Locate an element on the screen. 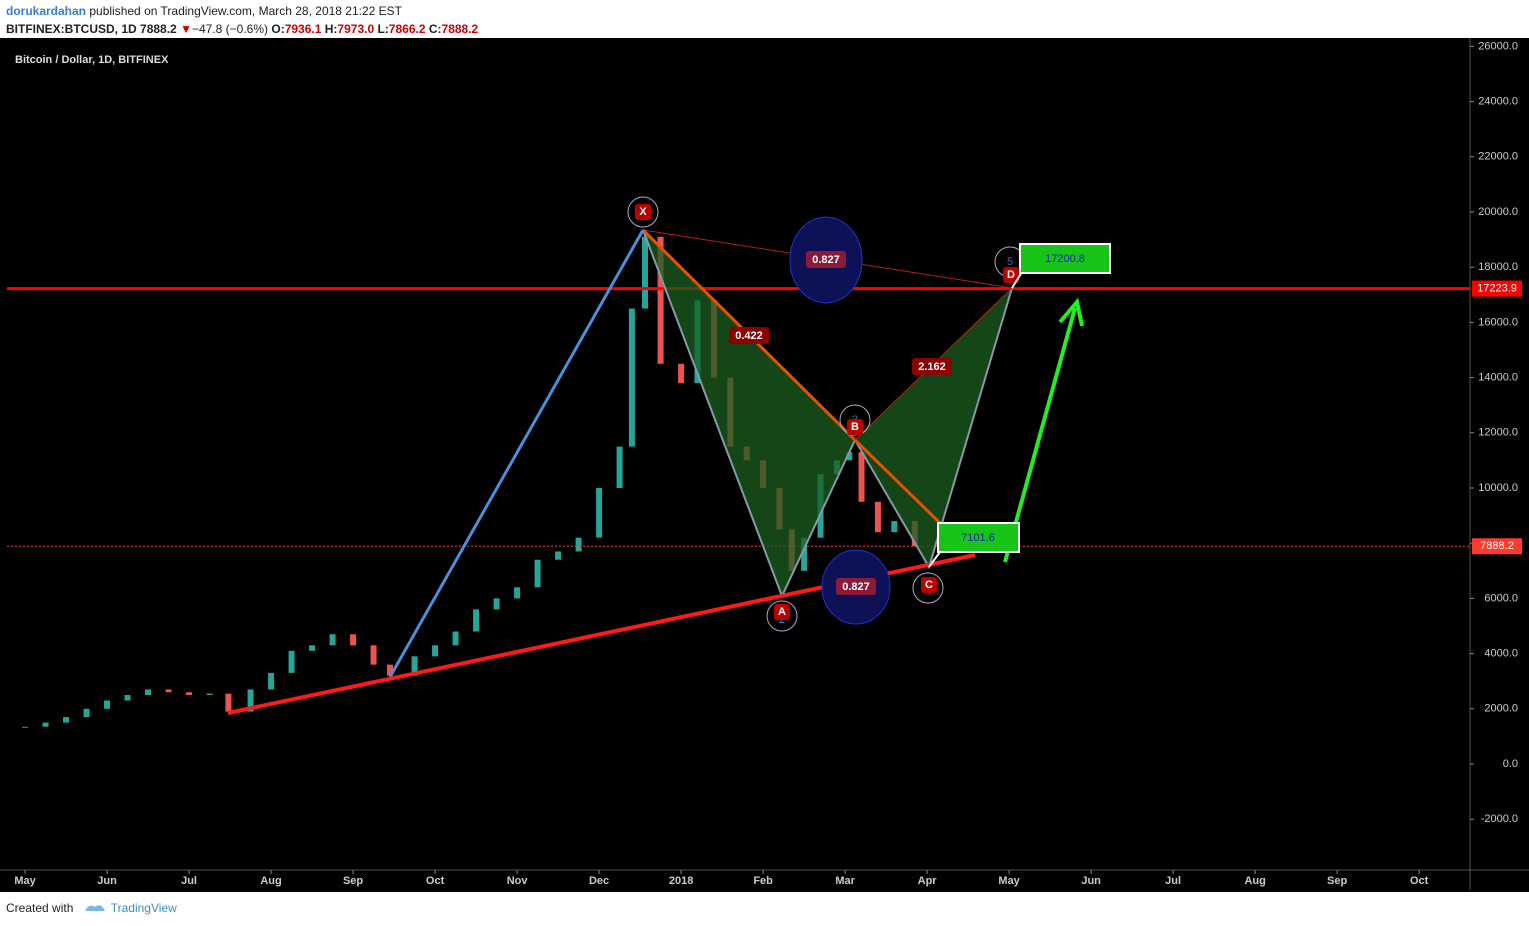 The height and width of the screenshot is (926, 1529). x-tick-label: Nov is located at coordinates (518, 881).